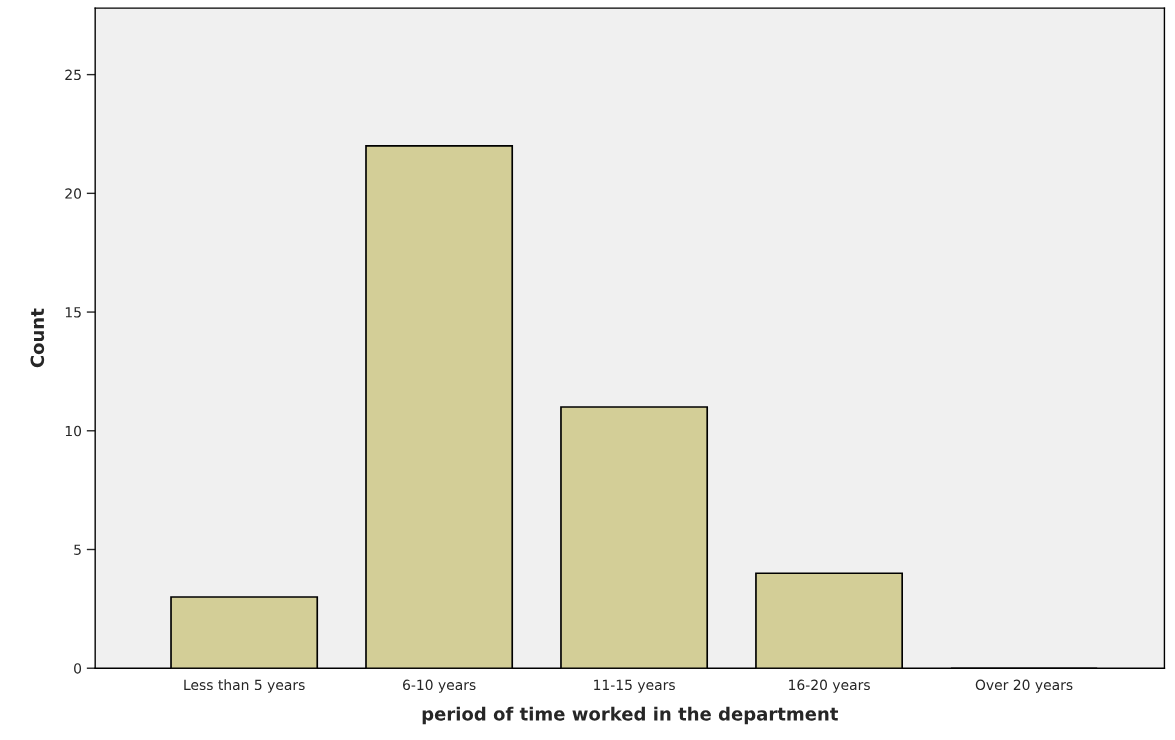 The height and width of the screenshot is (740, 1175). I want to click on y-tick-label: 15, so click(73, 312).